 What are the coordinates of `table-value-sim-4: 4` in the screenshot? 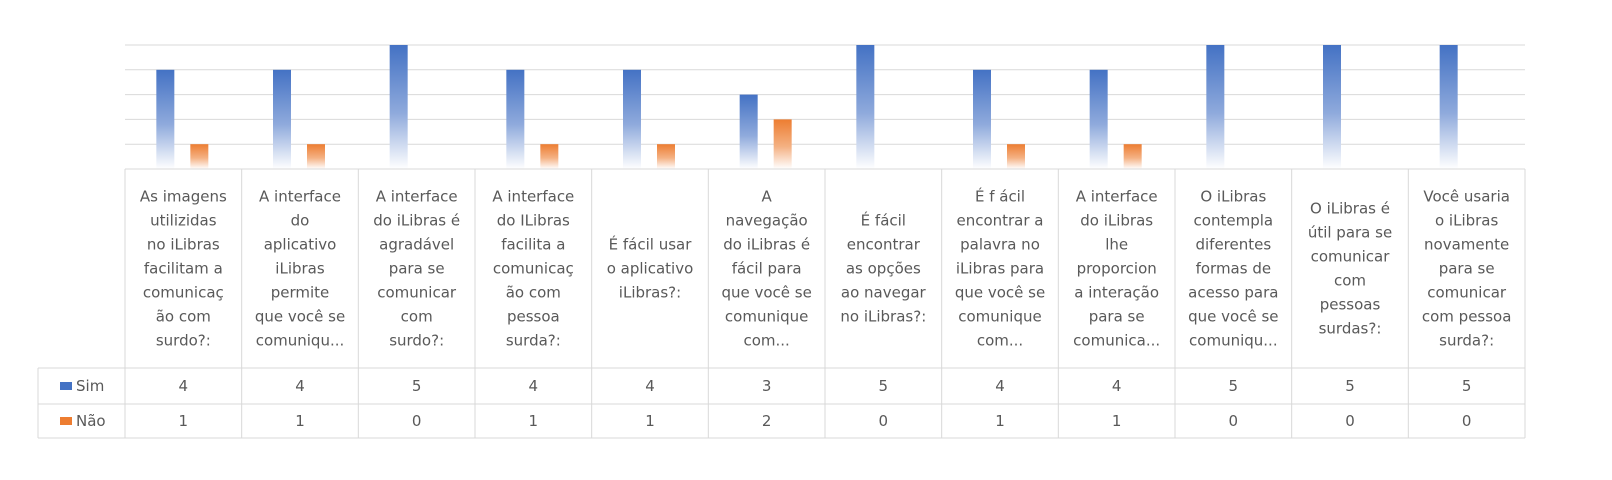 It's located at (534, 386).